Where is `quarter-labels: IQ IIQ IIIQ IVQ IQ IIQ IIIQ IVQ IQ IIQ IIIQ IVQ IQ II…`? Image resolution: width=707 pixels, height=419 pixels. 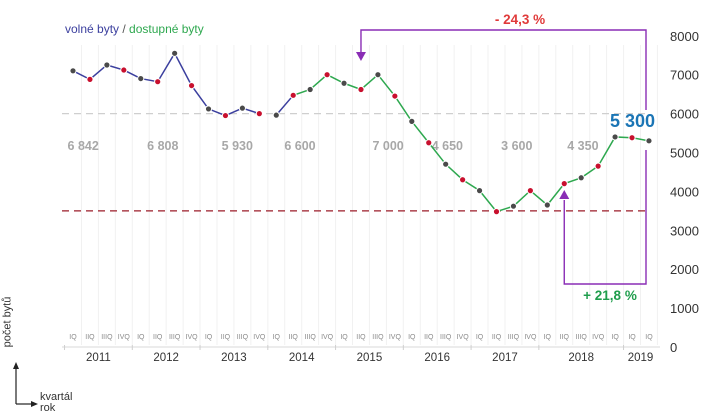 quarter-labels: IQ IIQ IIIQ IVQ IQ IIQ IIIQ IVQ IQ IIQ IIIQ IVQ IQ II… is located at coordinates (361, 337).